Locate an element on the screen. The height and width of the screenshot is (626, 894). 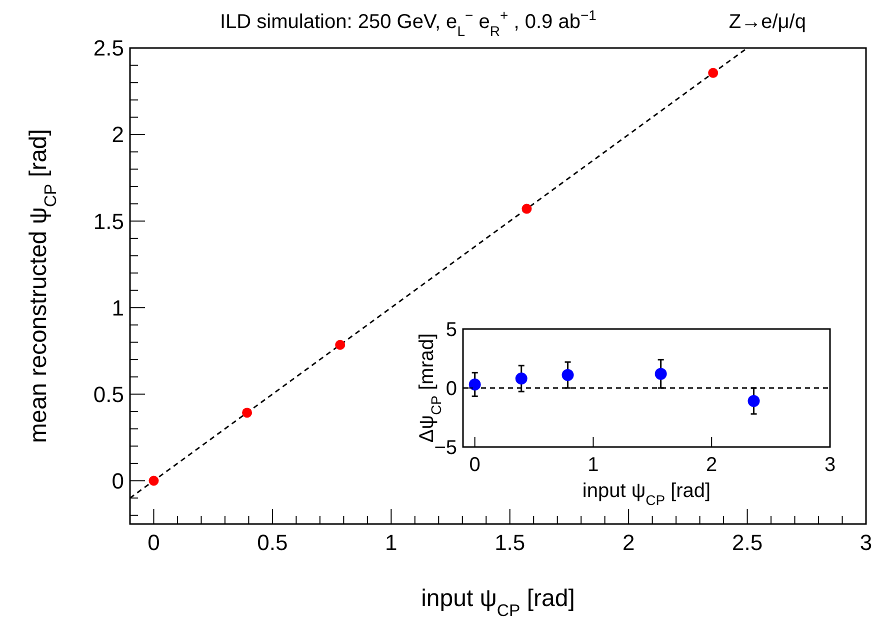
y-tick-label: 0.5 is located at coordinates (108, 394).